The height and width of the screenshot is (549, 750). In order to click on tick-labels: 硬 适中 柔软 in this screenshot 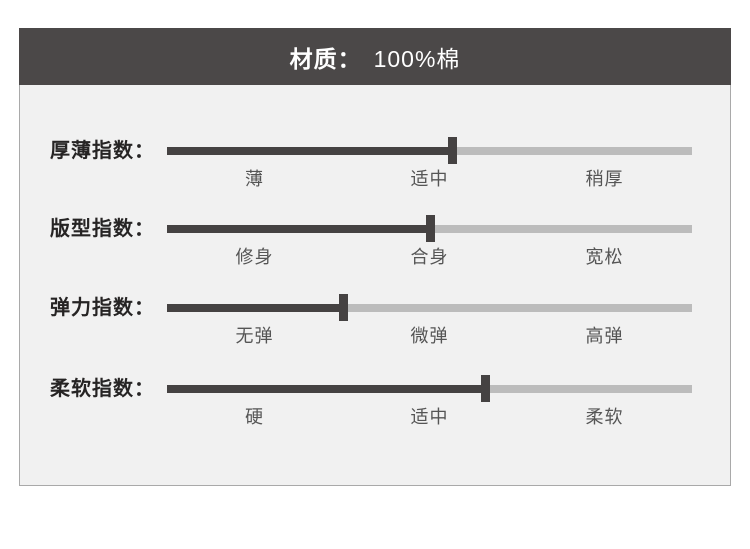, I will do `click(429, 417)`.